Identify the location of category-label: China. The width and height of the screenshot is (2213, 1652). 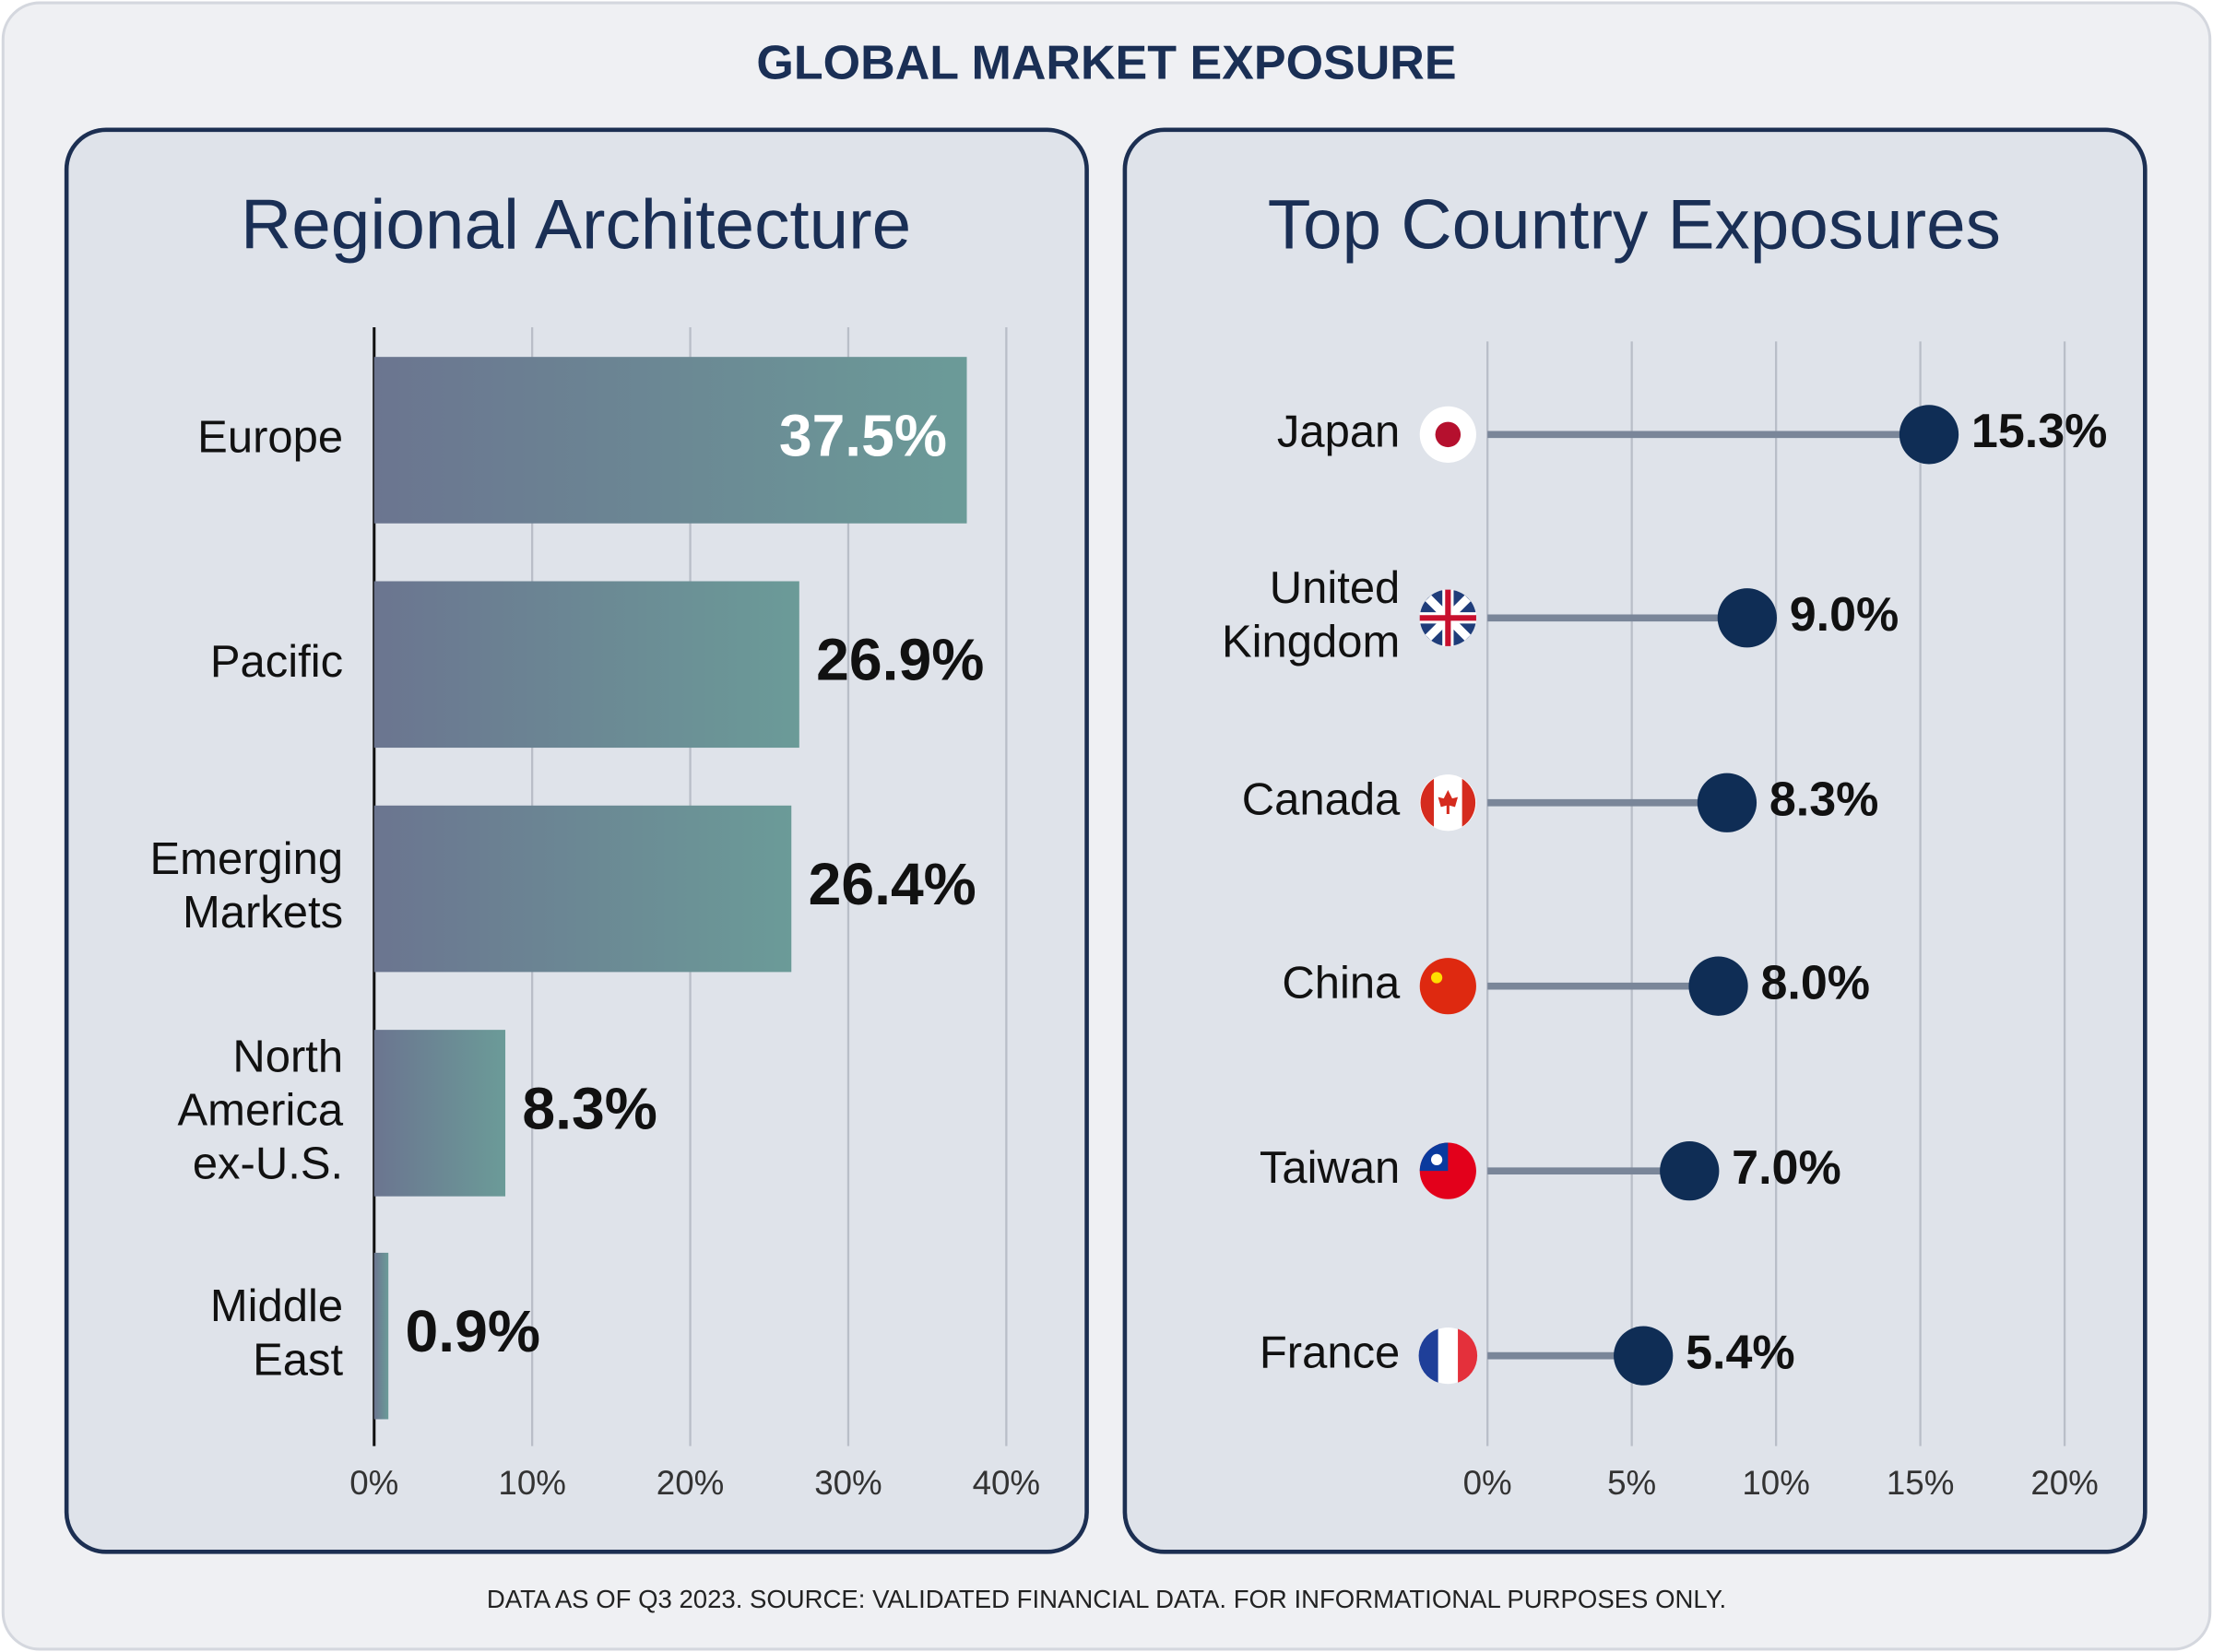
(1341, 984).